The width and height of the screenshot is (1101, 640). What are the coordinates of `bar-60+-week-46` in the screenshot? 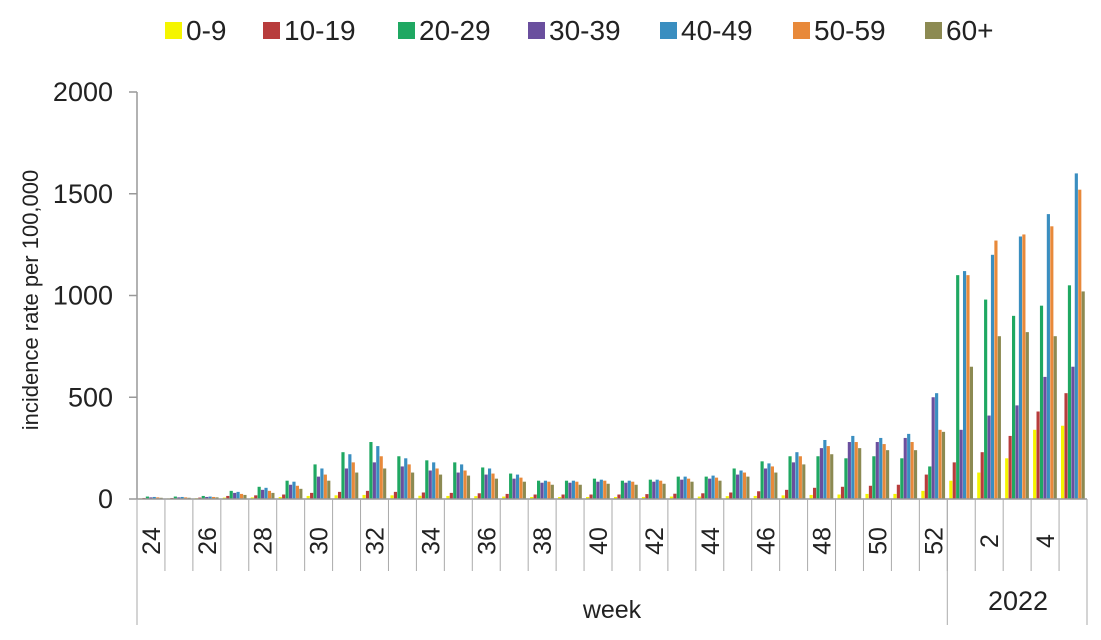 It's located at (776, 485).